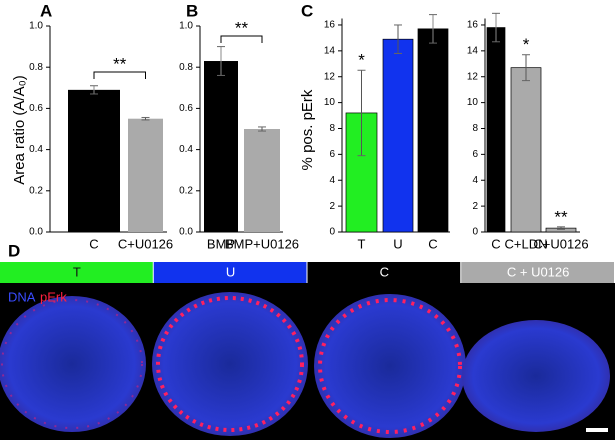  What do you see at coordinates (221, 243) in the screenshot?
I see `x-tick-label: BMP` at bounding box center [221, 243].